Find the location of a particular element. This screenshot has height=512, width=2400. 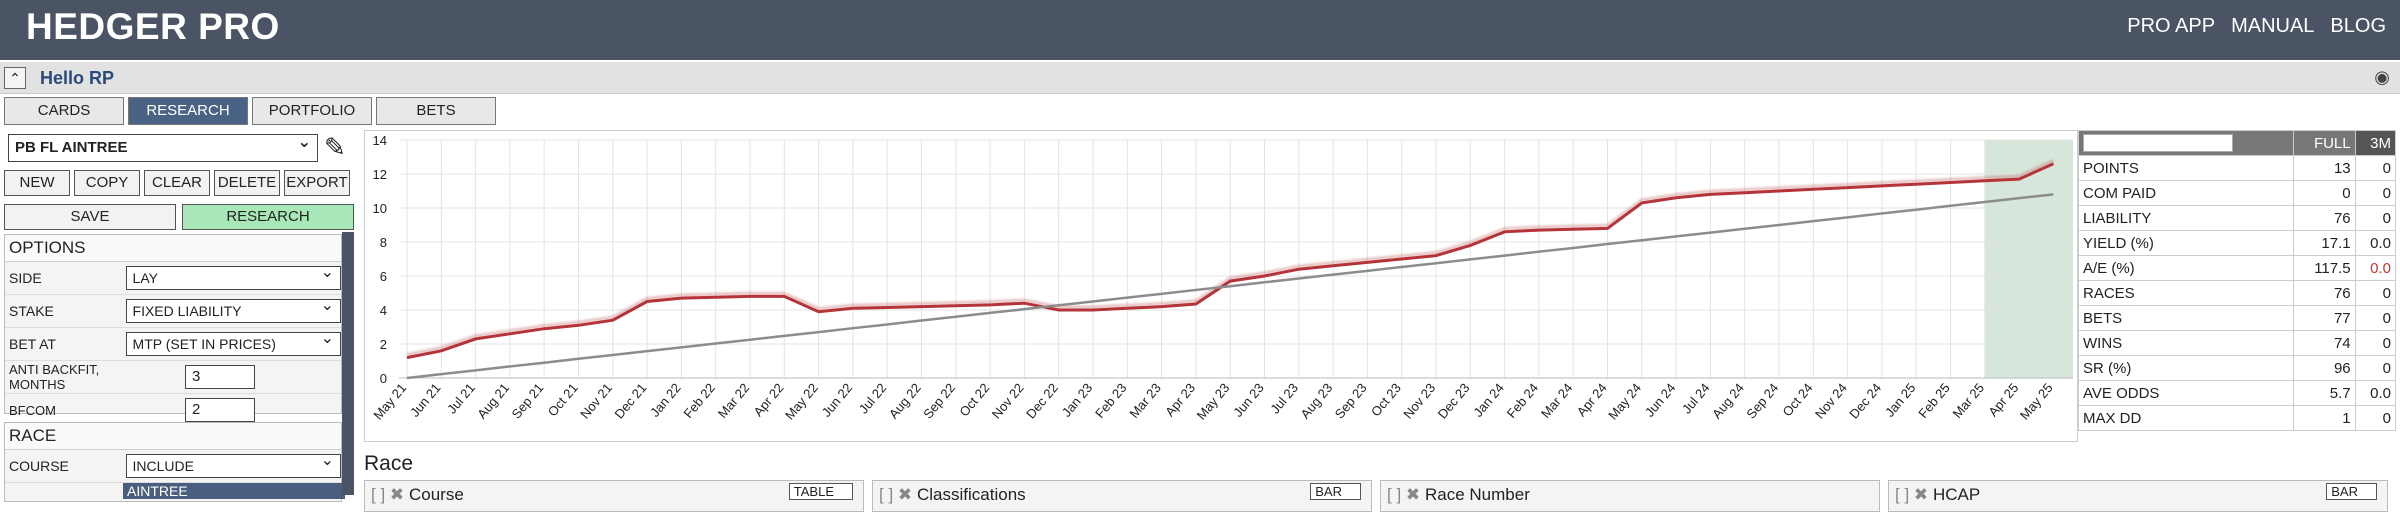

stat-full: 96 is located at coordinates (2324, 368).